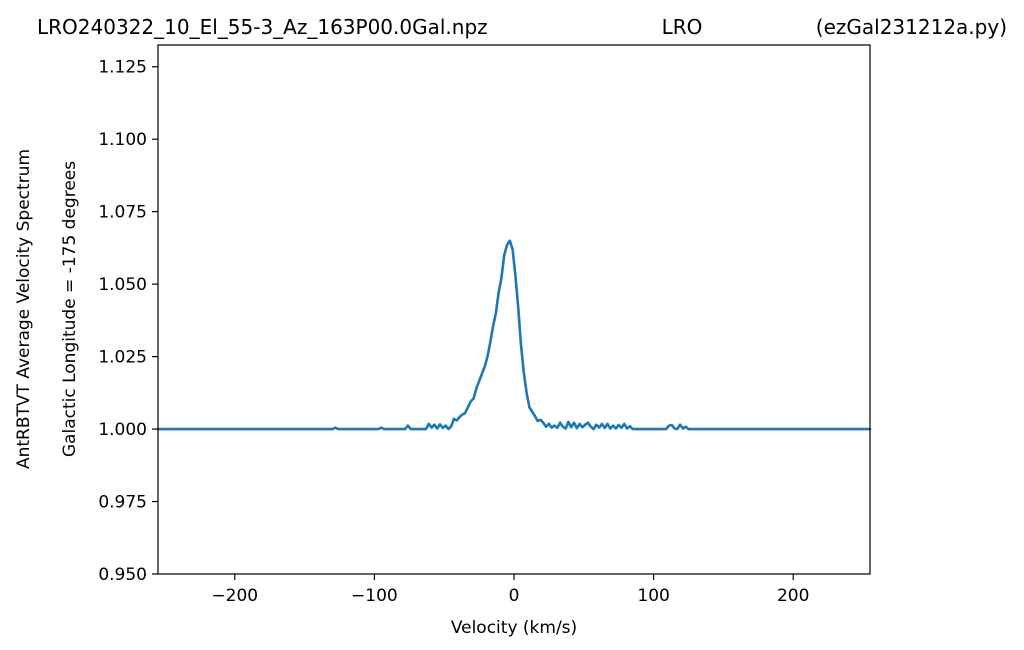 Image resolution: width=1024 pixels, height=650 pixels. I want to click on y-tick-label: 0.975, so click(122, 503).